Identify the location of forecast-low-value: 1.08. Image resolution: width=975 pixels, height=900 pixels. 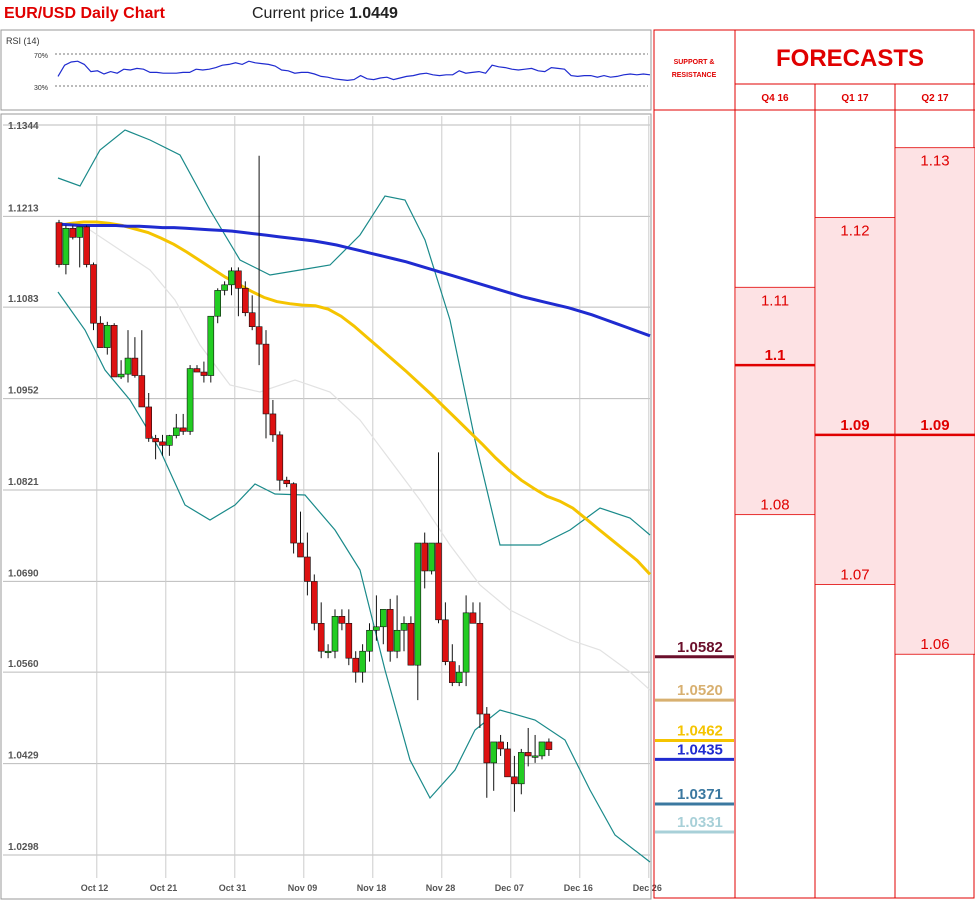
(774, 505).